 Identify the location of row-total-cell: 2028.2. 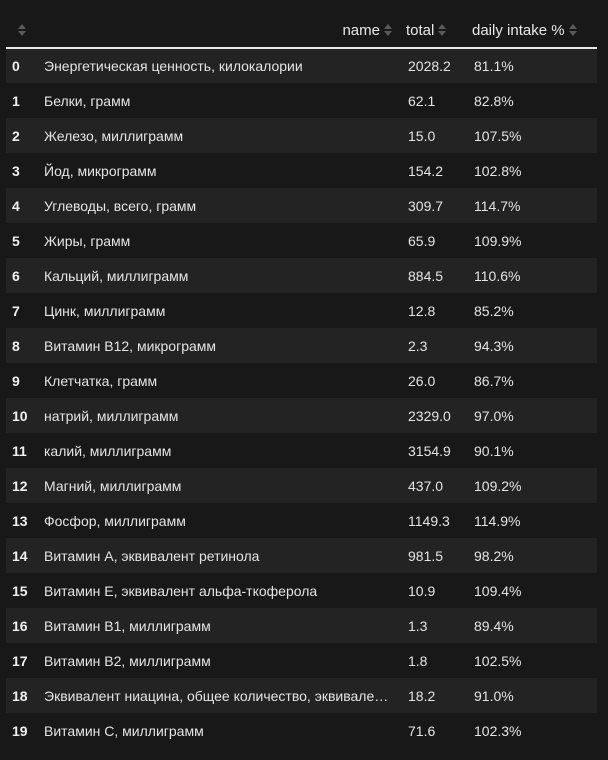
(429, 66).